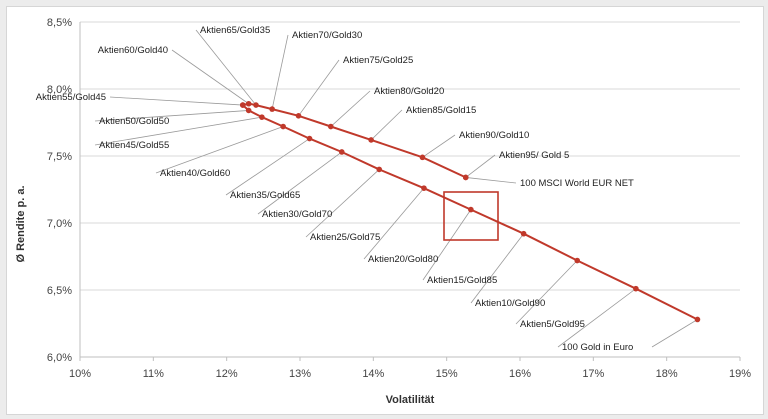  Describe the element at coordinates (153, 374) in the screenshot. I see `x-tick-label: 11%` at that location.